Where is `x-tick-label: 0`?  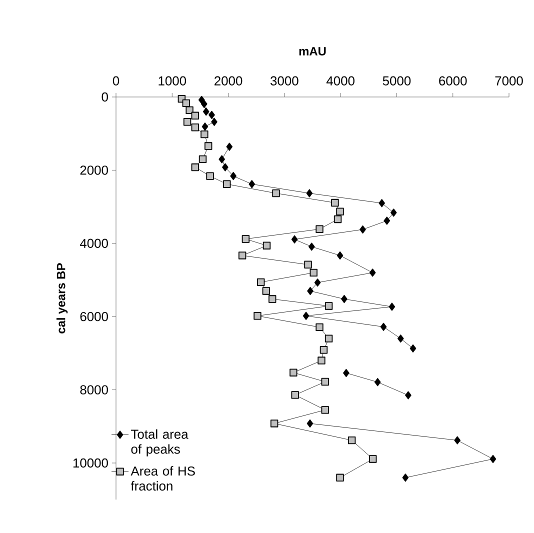
x-tick-label: 0 is located at coordinates (116, 81).